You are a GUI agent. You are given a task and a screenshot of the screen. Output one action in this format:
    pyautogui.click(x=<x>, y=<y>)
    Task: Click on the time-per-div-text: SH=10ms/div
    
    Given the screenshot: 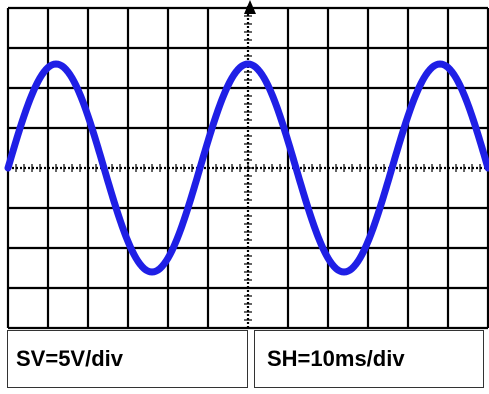 What is the action you would take?
    pyautogui.click(x=336, y=358)
    